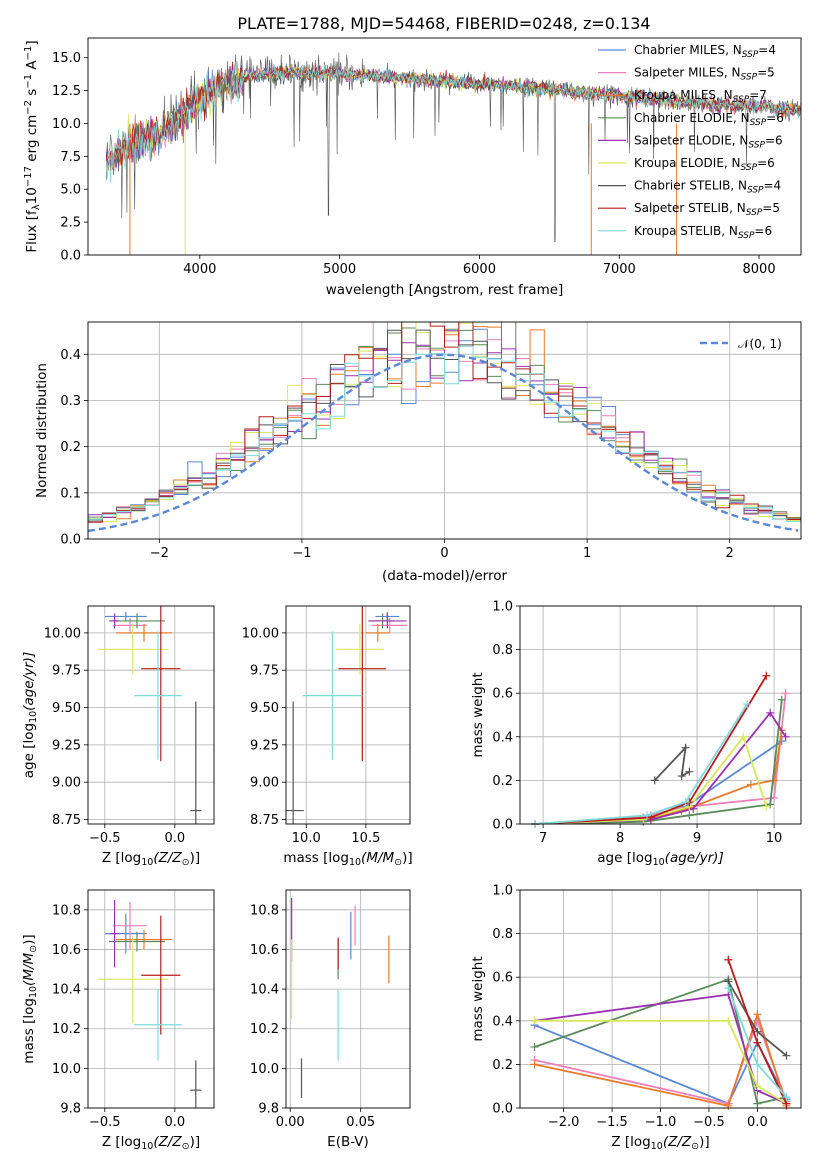 This screenshot has width=819, height=1170. I want to click on y-tick-label: 7.5, so click(70, 157).